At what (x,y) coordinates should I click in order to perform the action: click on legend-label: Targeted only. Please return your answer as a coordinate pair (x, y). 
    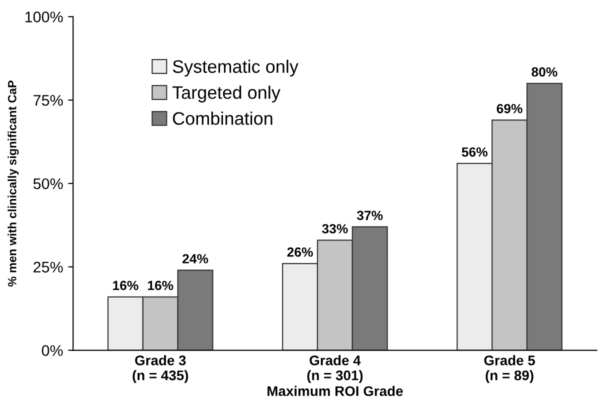
    Looking at the image, I should click on (226, 94).